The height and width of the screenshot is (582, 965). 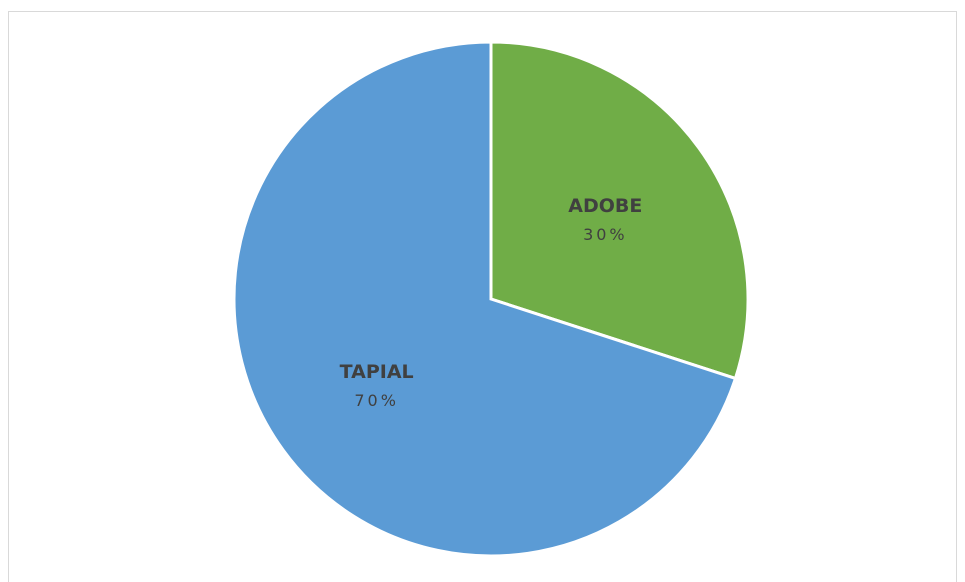 I want to click on slice-label-adobe: ADOBE, so click(x=605, y=206).